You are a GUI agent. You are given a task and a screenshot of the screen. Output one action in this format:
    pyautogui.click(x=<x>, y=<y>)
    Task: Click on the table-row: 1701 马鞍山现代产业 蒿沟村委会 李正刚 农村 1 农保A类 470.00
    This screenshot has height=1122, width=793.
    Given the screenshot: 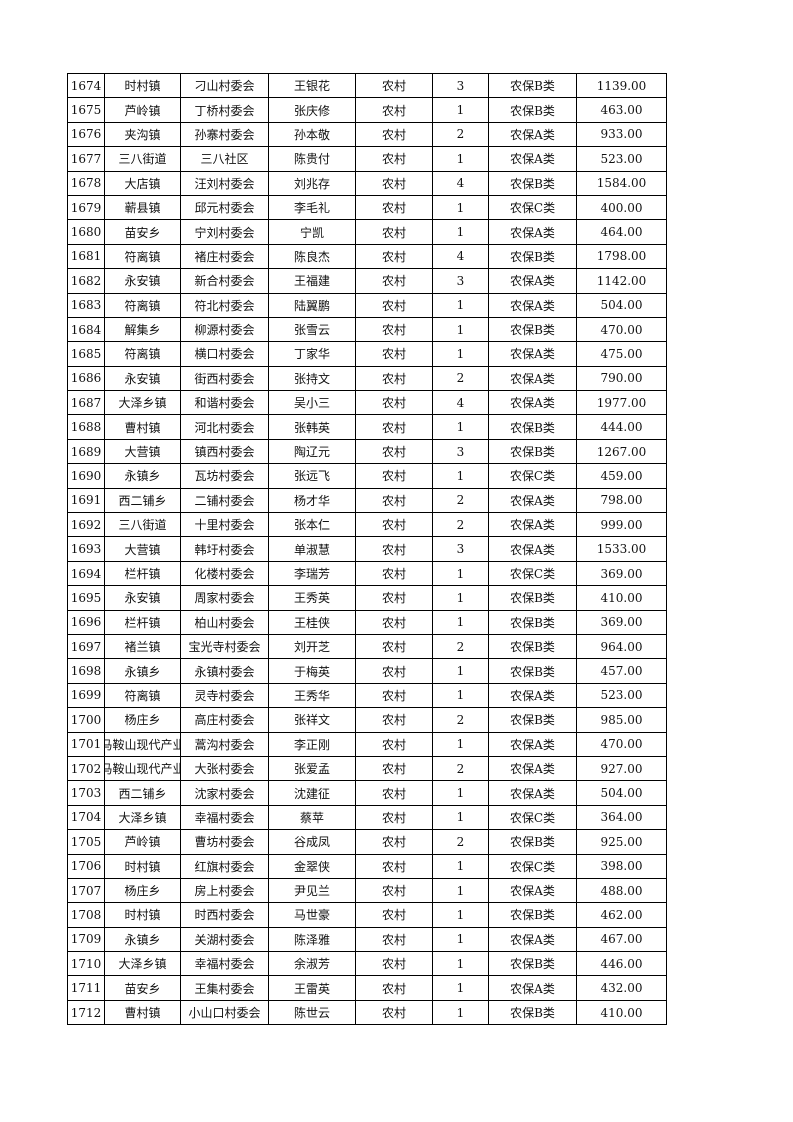 What is the action you would take?
    pyautogui.click(x=367, y=744)
    